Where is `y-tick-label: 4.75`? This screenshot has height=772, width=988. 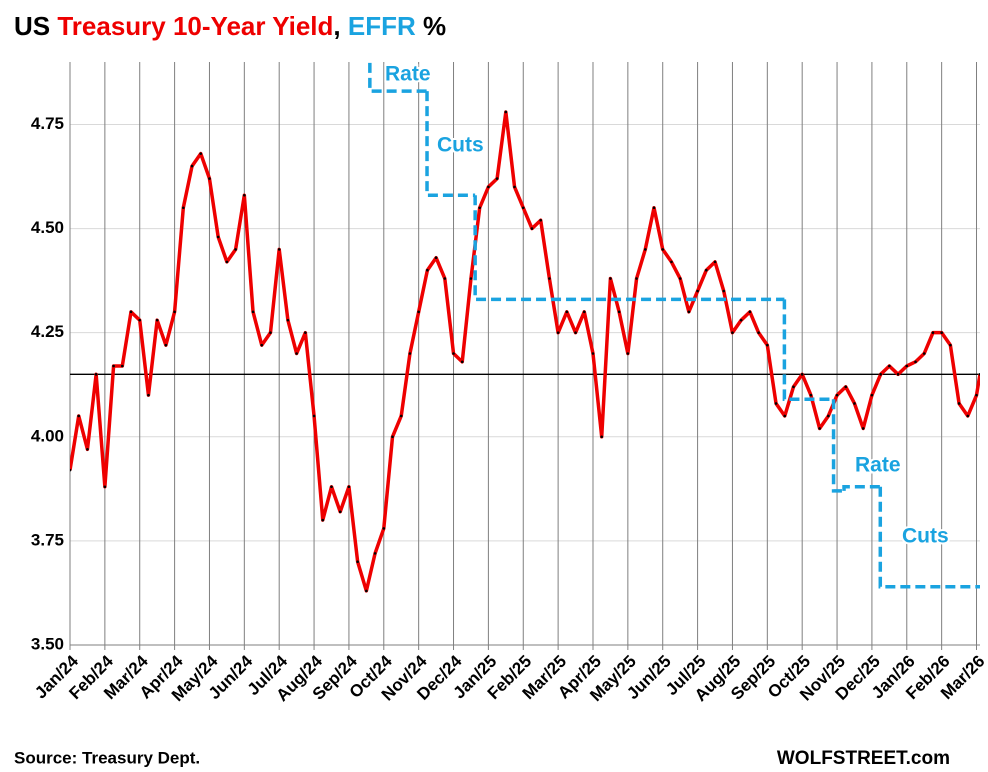 y-tick-label: 4.75 is located at coordinates (47, 123).